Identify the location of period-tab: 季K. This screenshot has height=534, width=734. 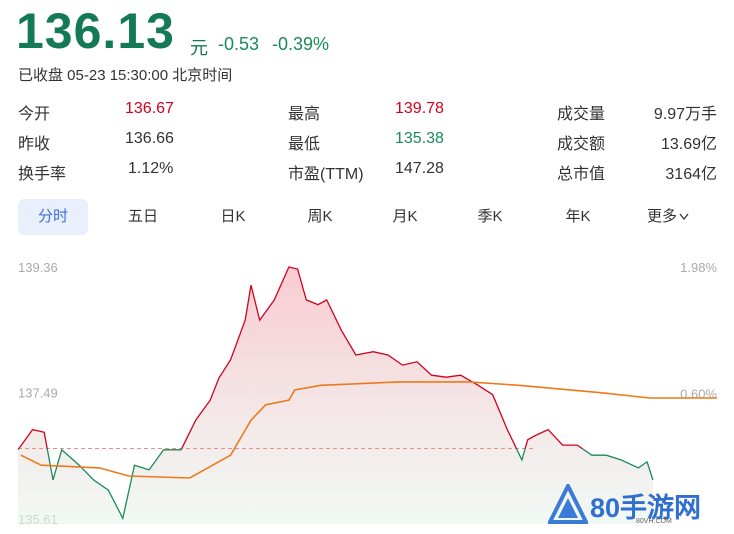
(490, 216).